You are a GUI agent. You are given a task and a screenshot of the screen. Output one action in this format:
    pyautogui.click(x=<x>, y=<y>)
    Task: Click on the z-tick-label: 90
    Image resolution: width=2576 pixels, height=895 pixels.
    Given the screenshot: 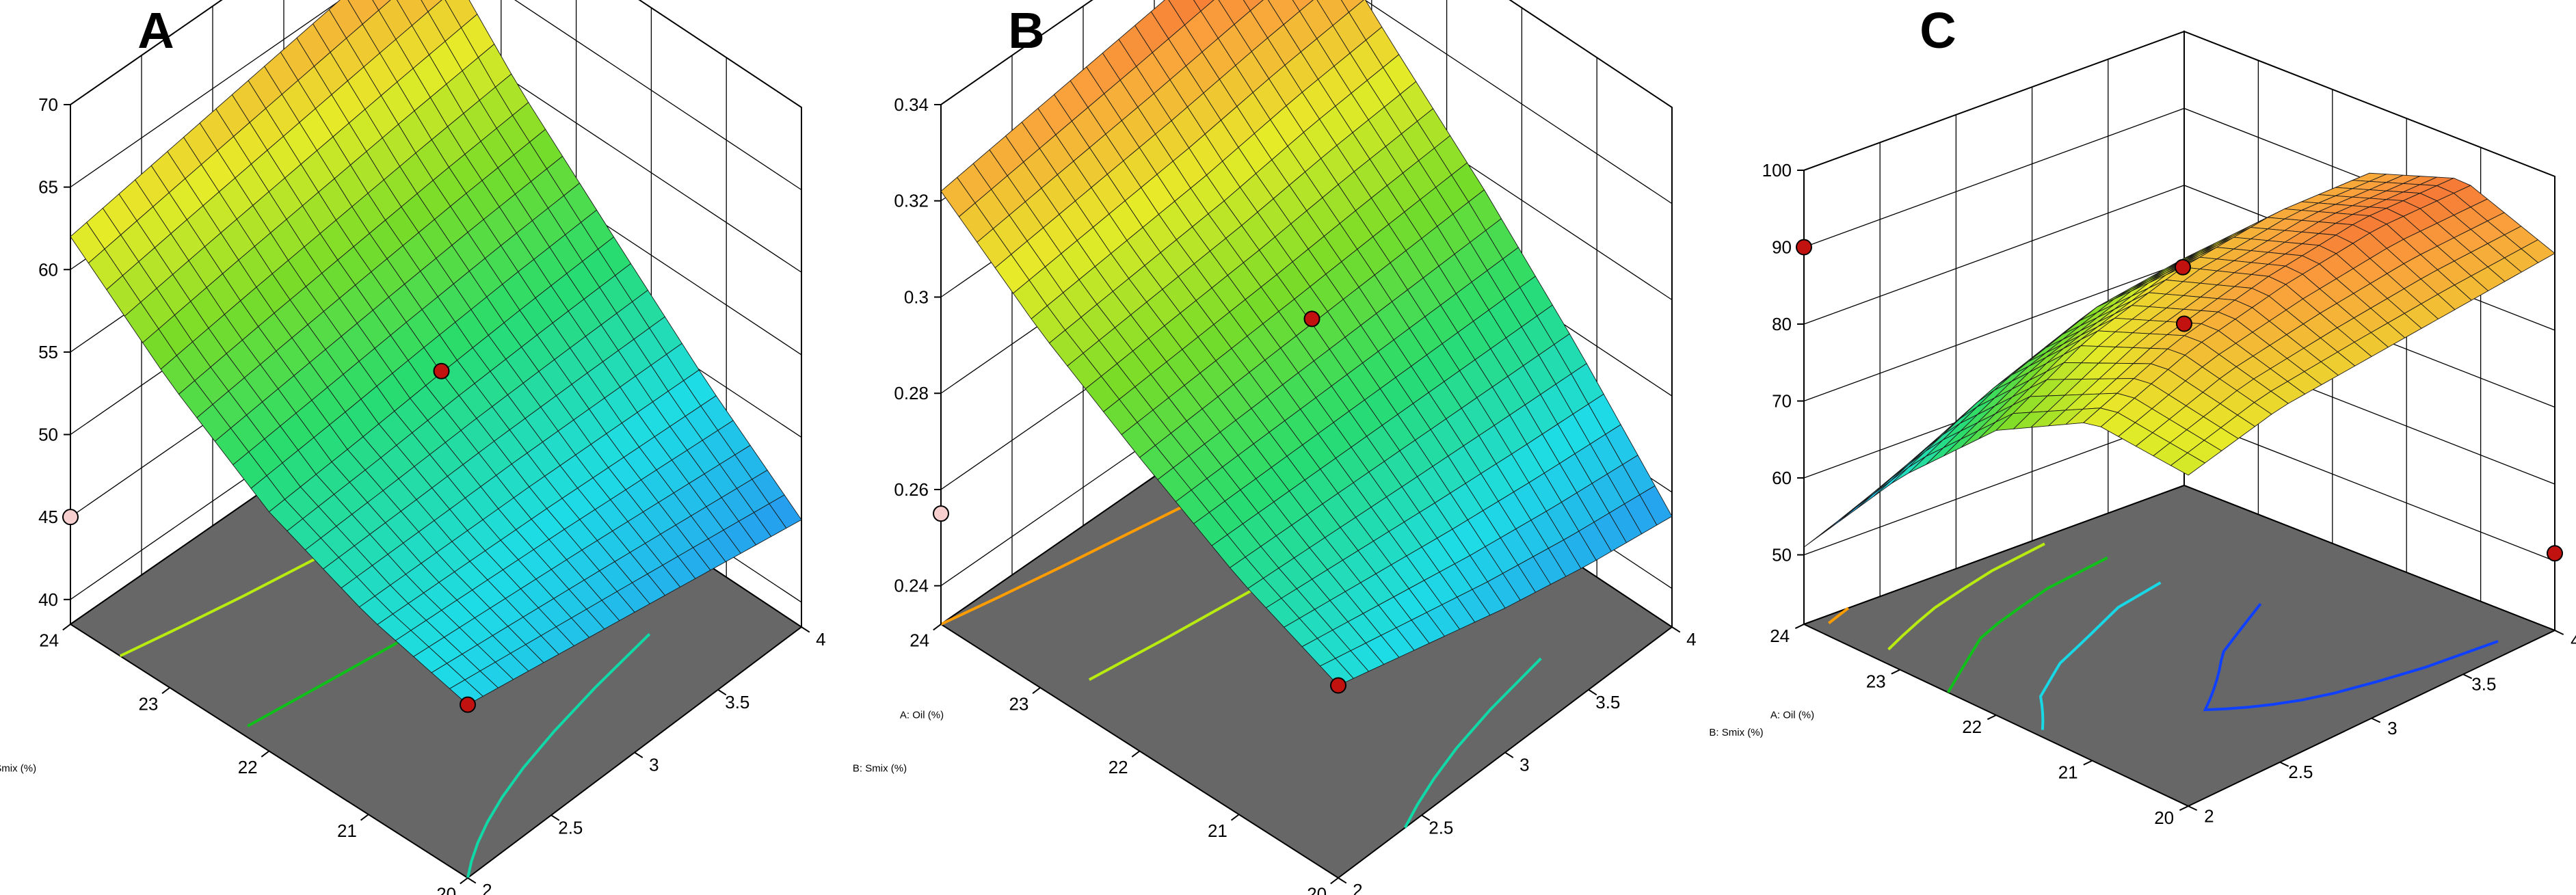 What is the action you would take?
    pyautogui.click(x=1782, y=247)
    